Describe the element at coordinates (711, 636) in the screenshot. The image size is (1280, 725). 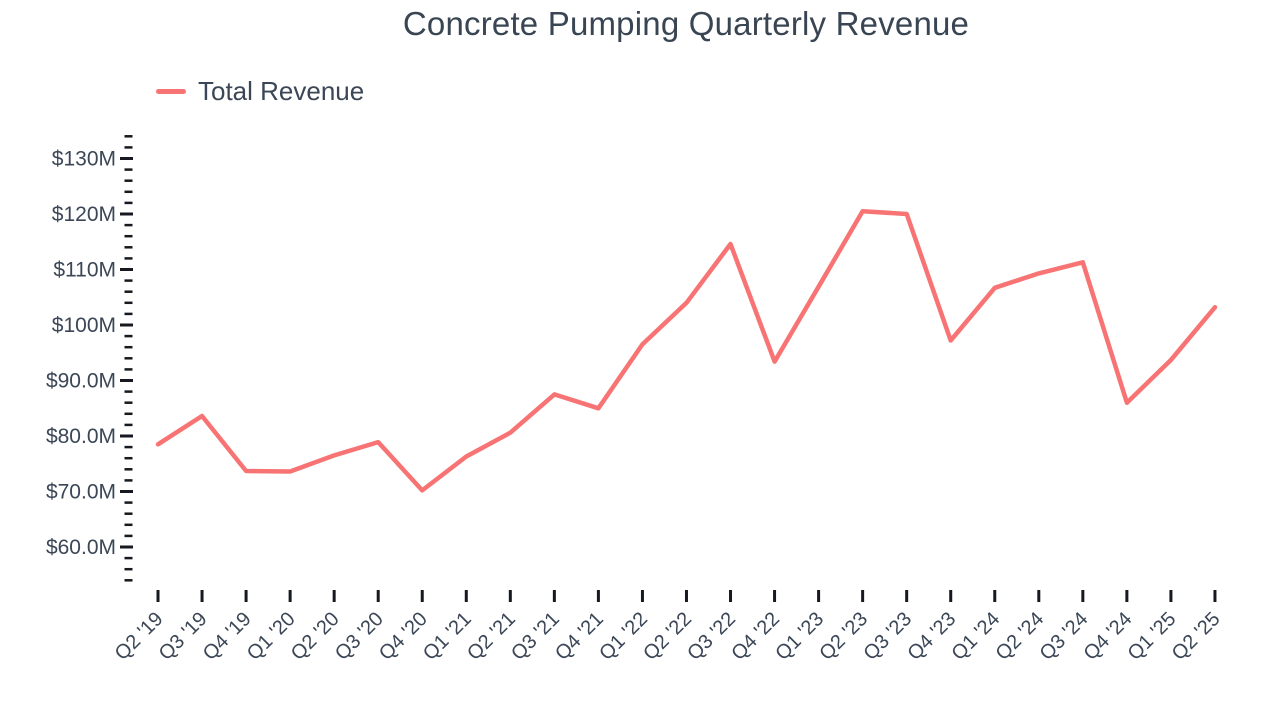
I see `x-axis-tick-label: Q3 '22` at that location.